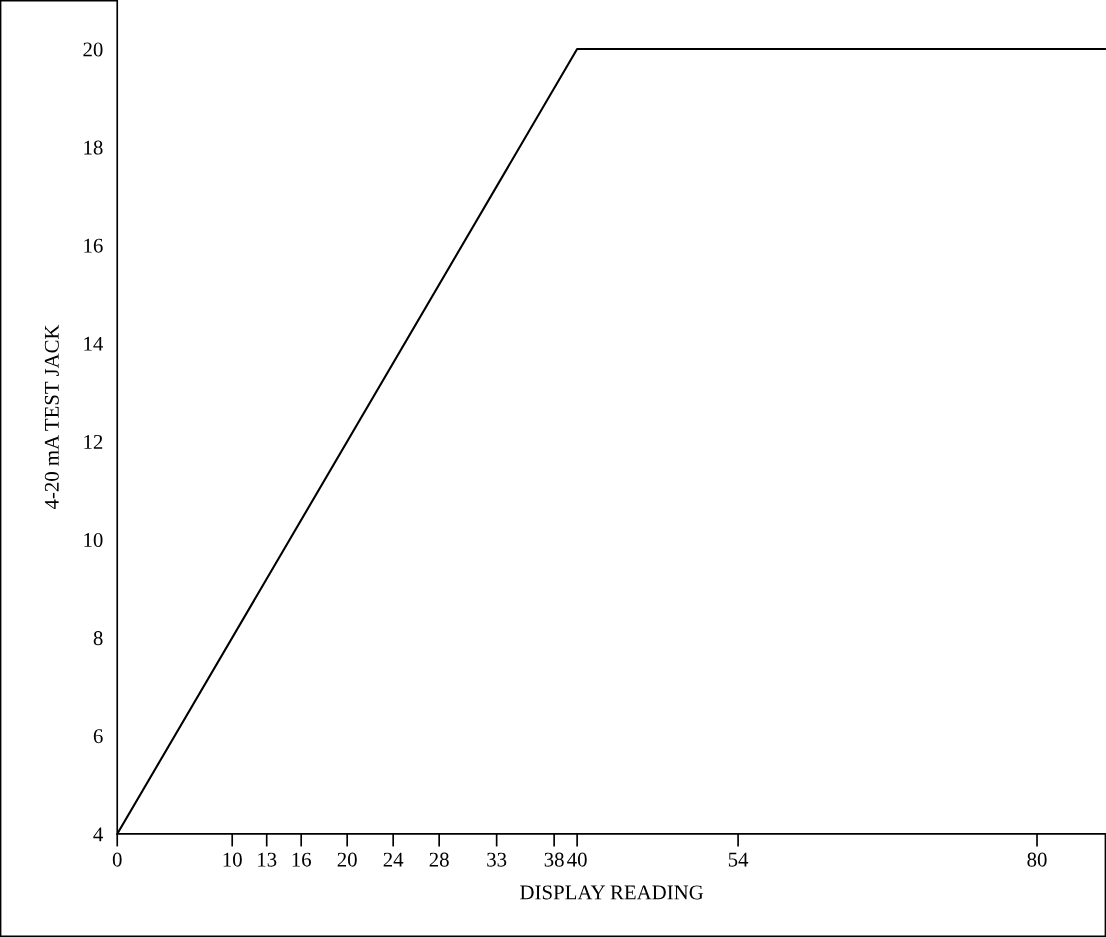 The width and height of the screenshot is (1106, 937). Describe the element at coordinates (93, 540) in the screenshot. I see `y-tick-label: 10` at that location.